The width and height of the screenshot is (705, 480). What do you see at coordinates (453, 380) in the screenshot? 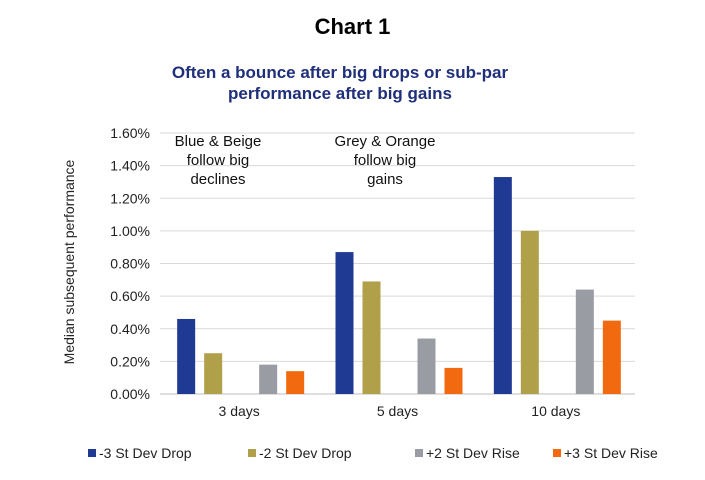
I see `bar--3-st-dev-rise-1` at bounding box center [453, 380].